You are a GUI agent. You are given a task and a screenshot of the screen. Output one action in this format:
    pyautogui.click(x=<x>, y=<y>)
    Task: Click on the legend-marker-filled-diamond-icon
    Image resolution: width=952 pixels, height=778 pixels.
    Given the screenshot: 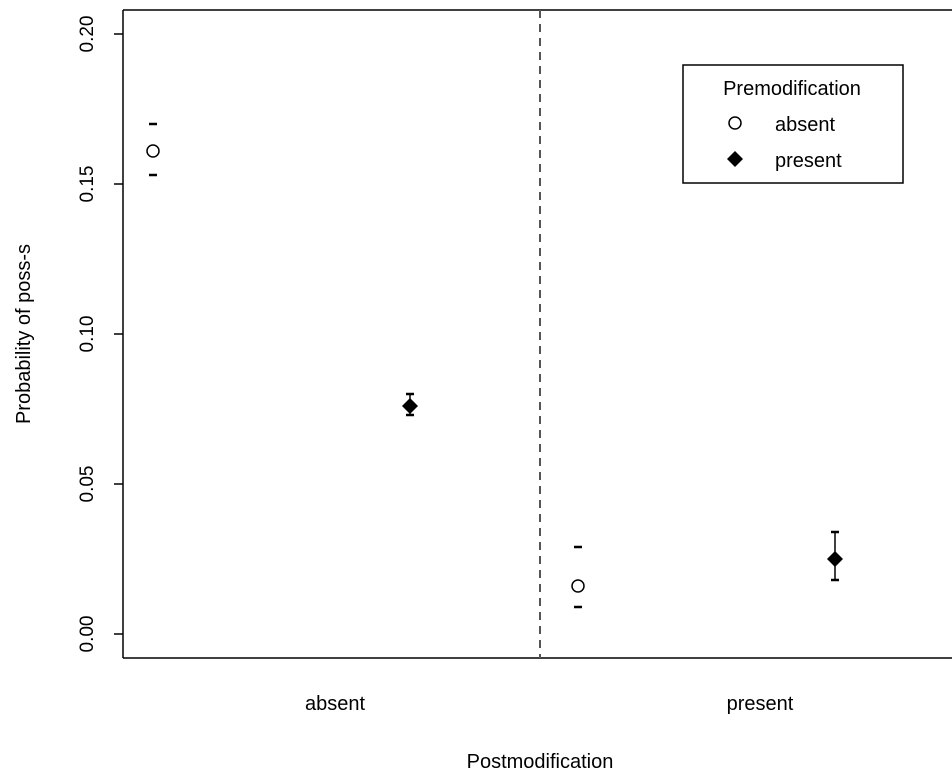 What is the action you would take?
    pyautogui.click(x=735, y=159)
    